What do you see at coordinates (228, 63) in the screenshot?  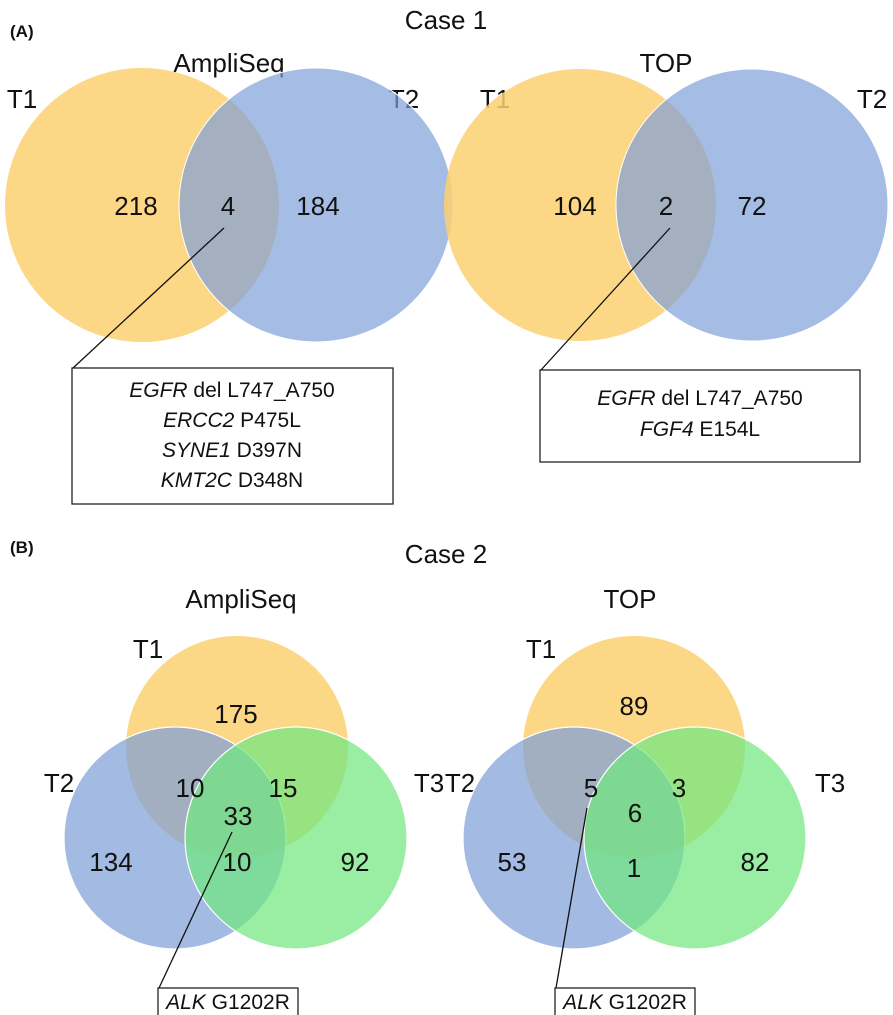 I see `venn-a-ampliseq-title: AmpliSeq` at bounding box center [228, 63].